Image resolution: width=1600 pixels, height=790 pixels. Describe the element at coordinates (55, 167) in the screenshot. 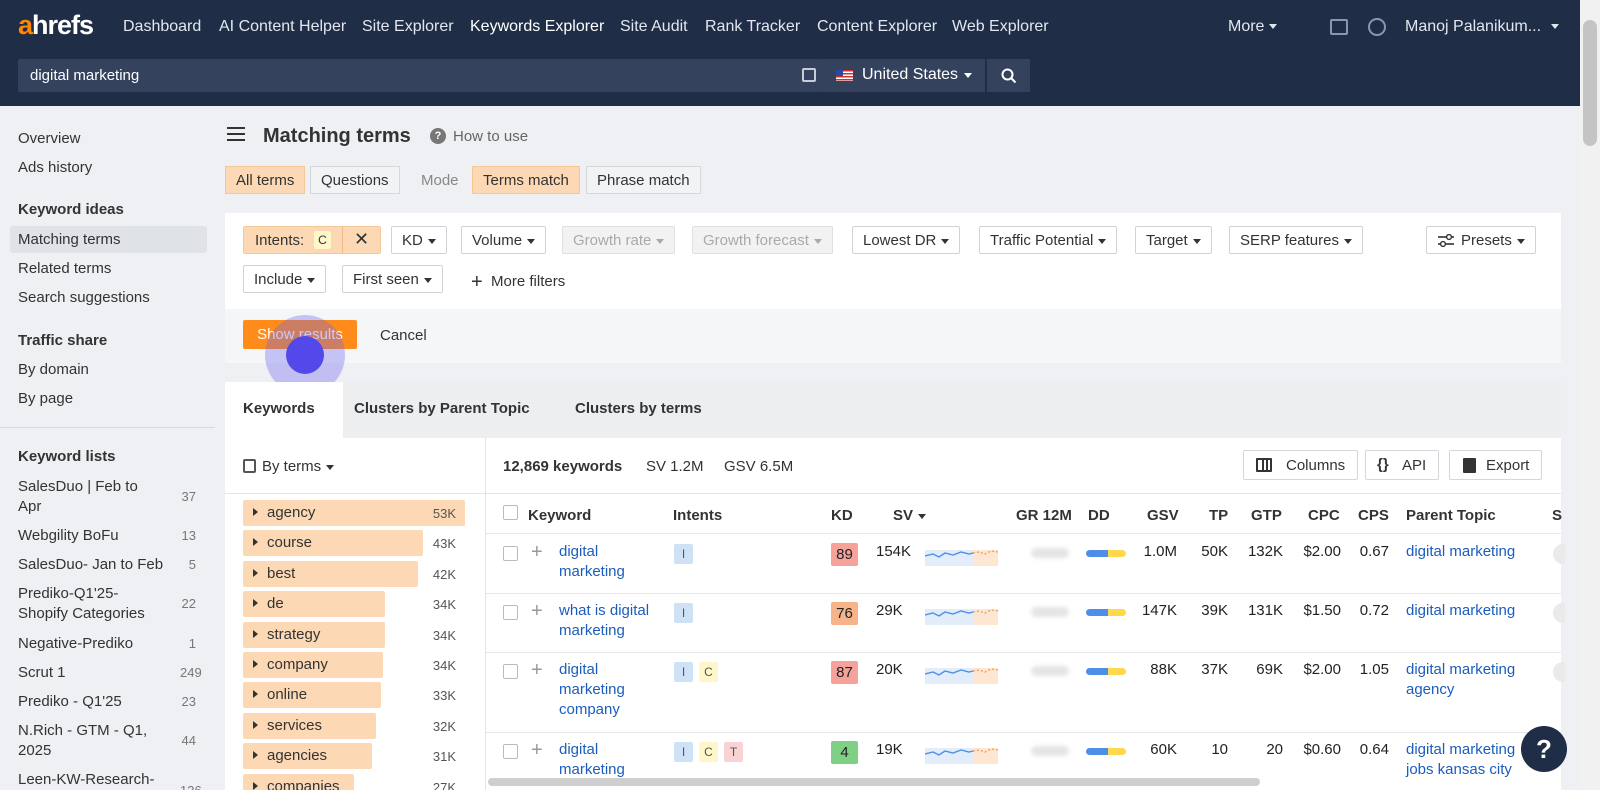

I see `sidebar-item-ads-history: Ads history` at that location.